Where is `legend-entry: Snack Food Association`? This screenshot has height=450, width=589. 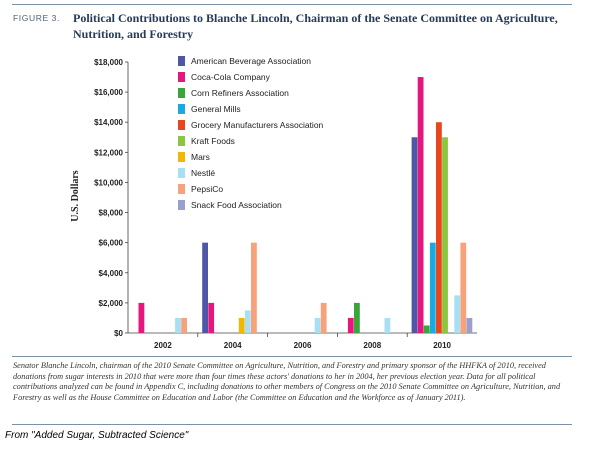 legend-entry: Snack Food Association is located at coordinates (236, 205).